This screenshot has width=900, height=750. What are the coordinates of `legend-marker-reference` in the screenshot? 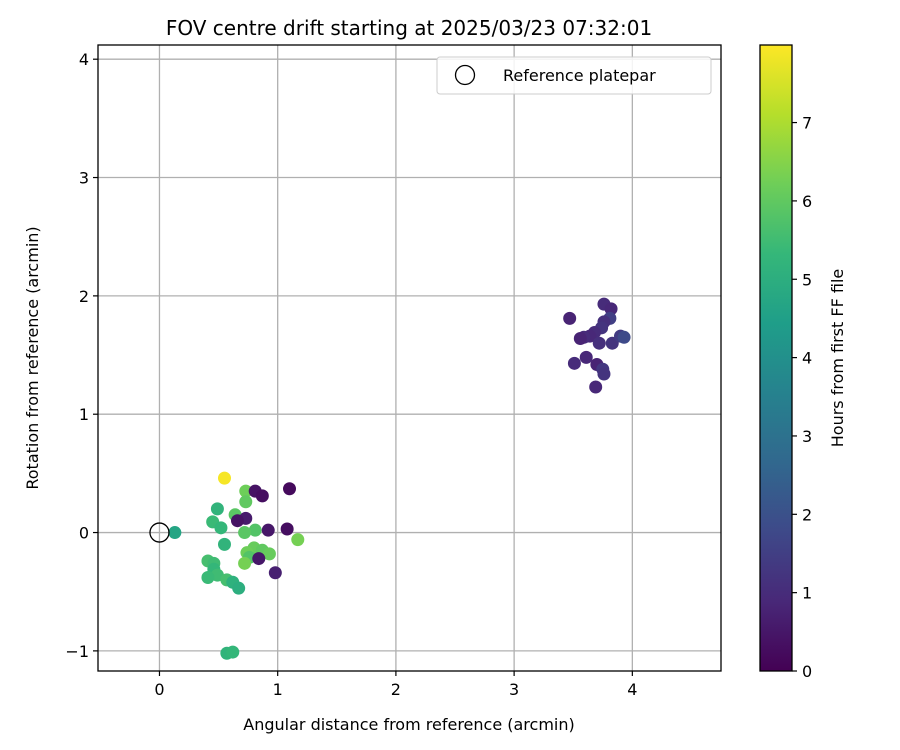 It's located at (465, 75).